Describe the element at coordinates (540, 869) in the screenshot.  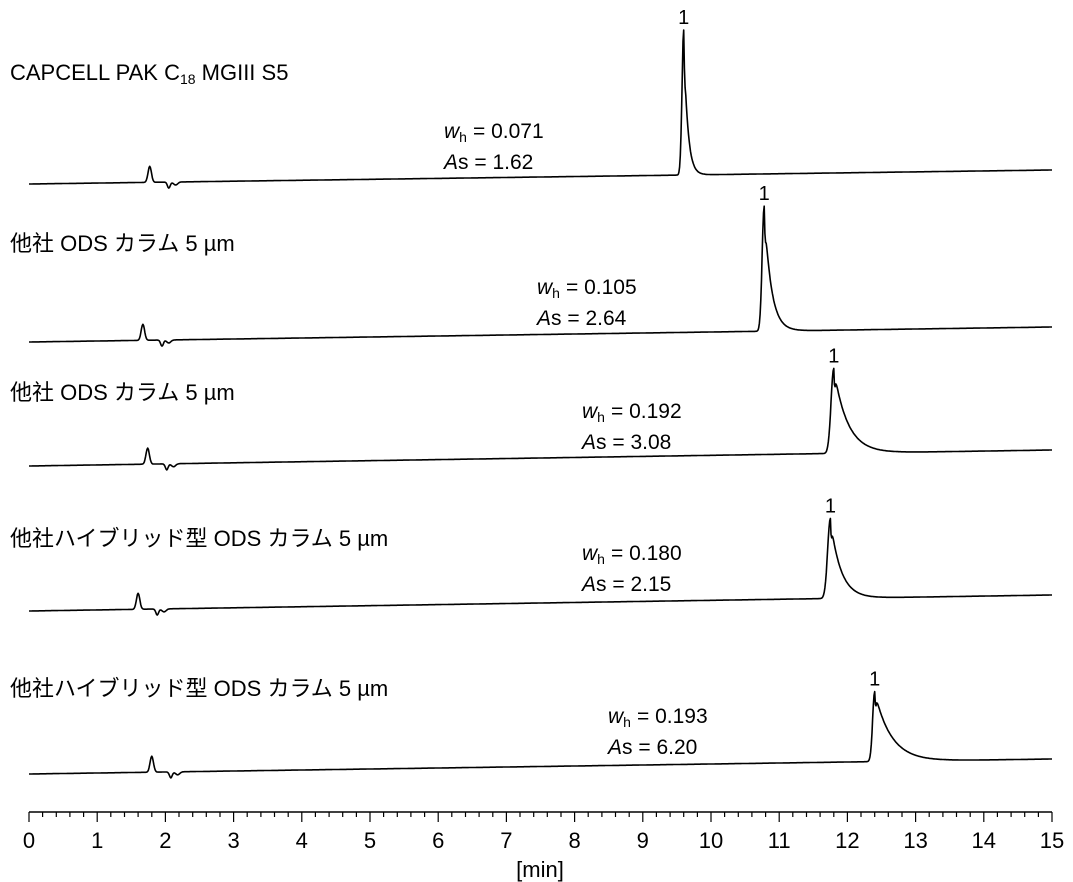
I see `x-axis-label: [min]` at that location.